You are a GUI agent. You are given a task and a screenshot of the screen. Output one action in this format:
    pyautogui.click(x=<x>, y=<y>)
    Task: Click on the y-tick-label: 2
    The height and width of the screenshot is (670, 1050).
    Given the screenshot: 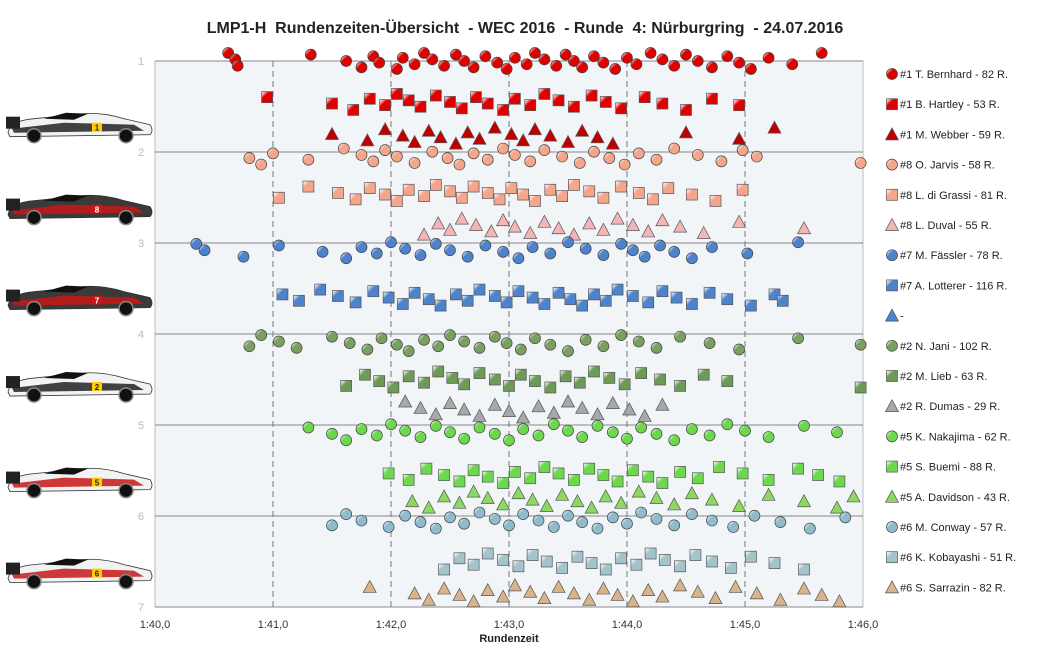 What is the action you would take?
    pyautogui.click(x=141, y=153)
    